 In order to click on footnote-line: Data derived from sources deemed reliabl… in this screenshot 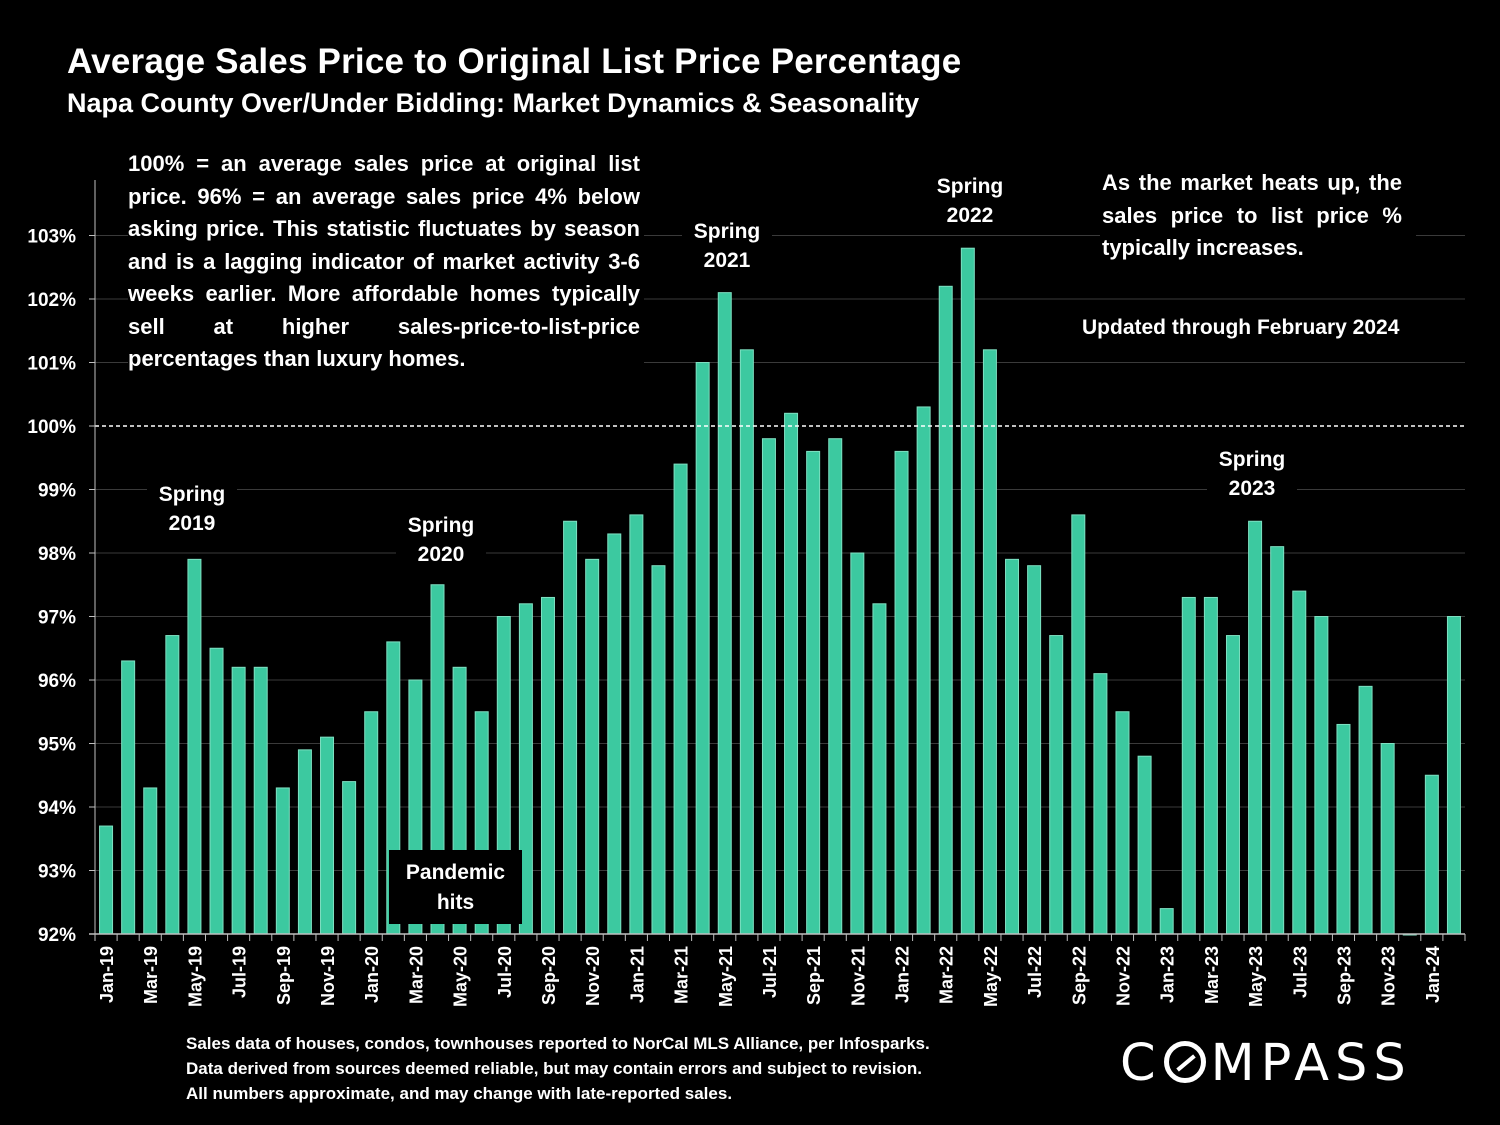, I will do `click(554, 1068)`.